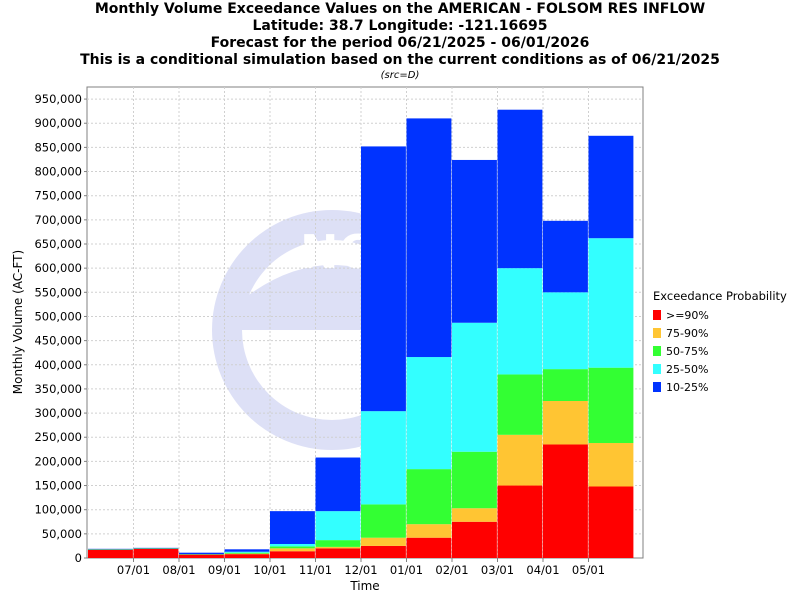 The width and height of the screenshot is (800, 600). What do you see at coordinates (58, 172) in the screenshot?
I see `y-tick-label: 800,000` at bounding box center [58, 172].